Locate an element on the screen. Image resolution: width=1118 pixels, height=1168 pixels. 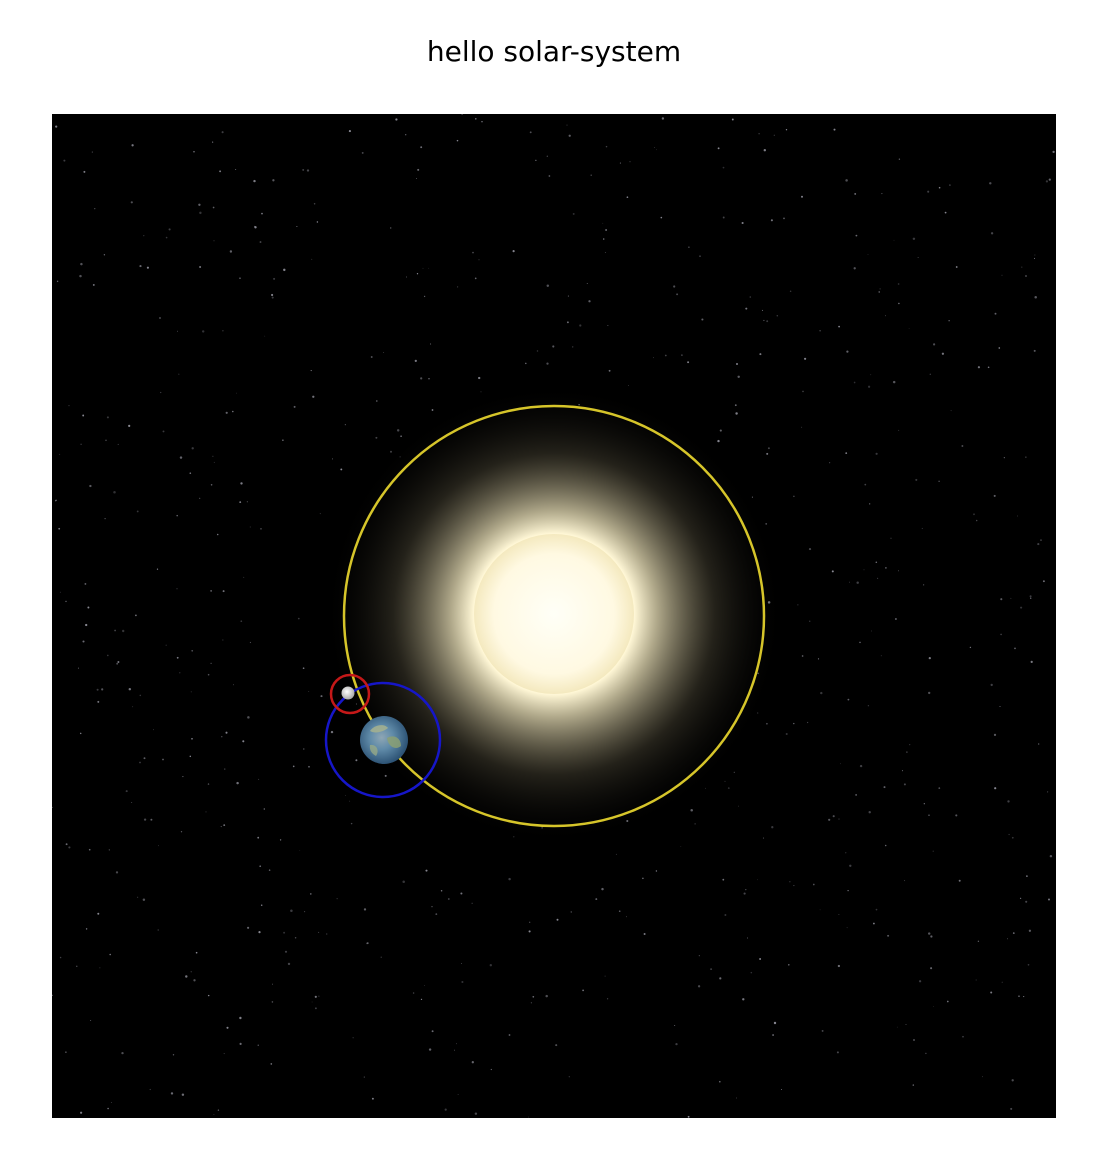
earth is located at coordinates (384, 740).